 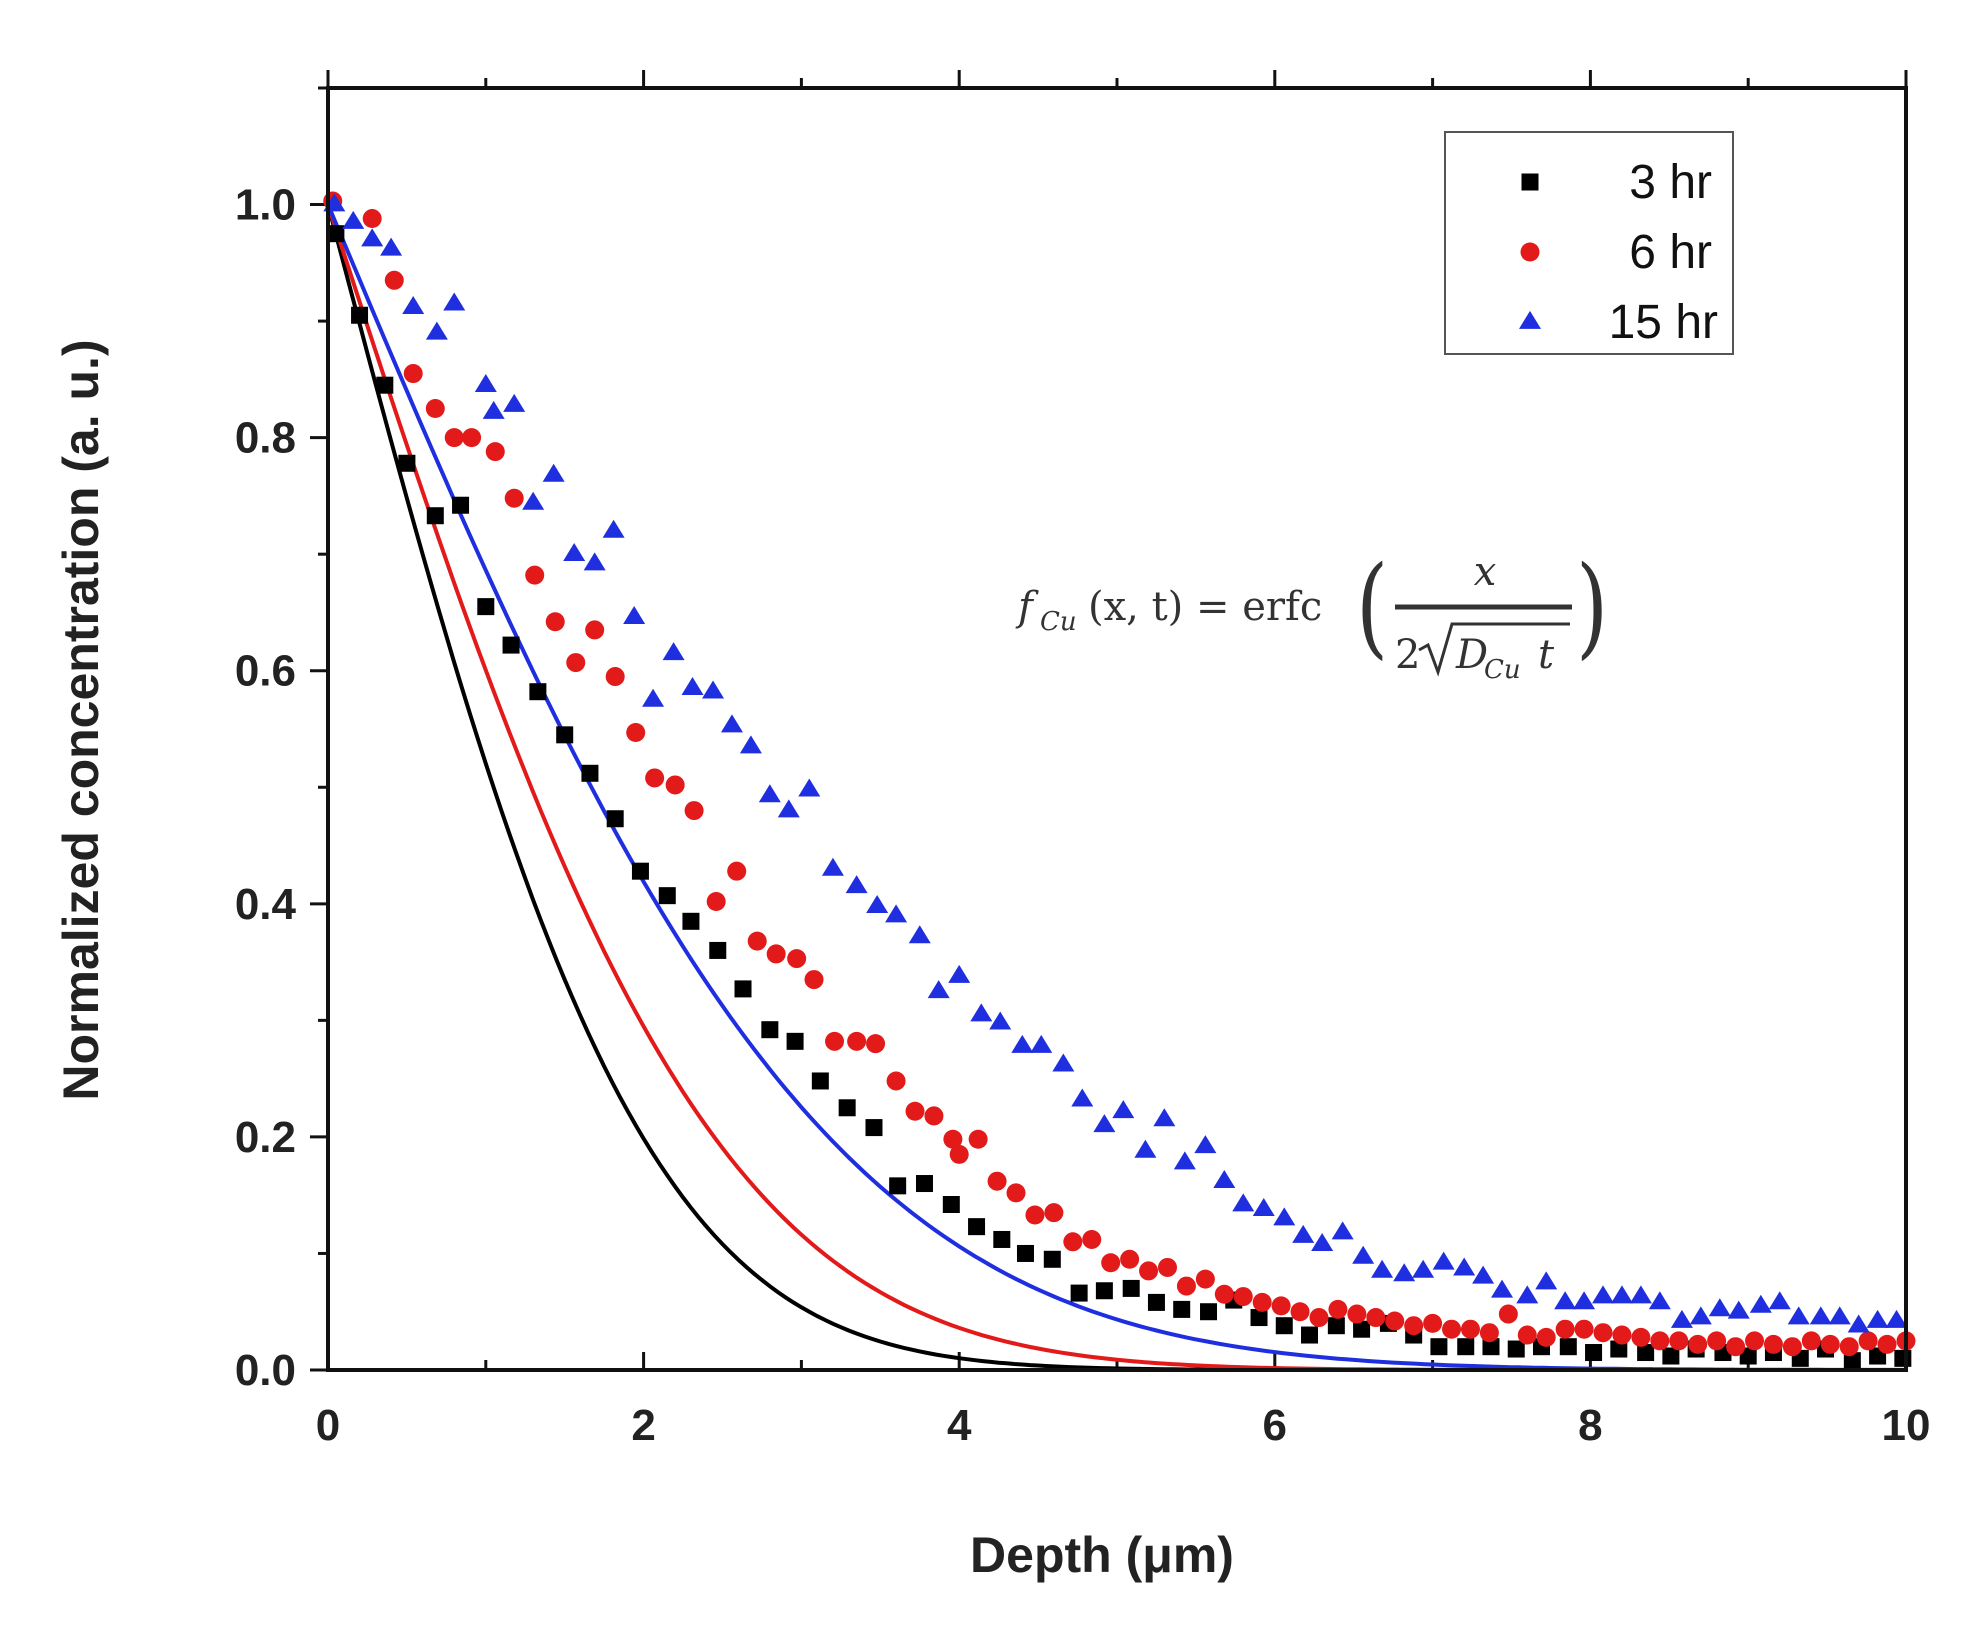 What do you see at coordinates (959, 1425) in the screenshot?
I see `x-tick-label: 4` at bounding box center [959, 1425].